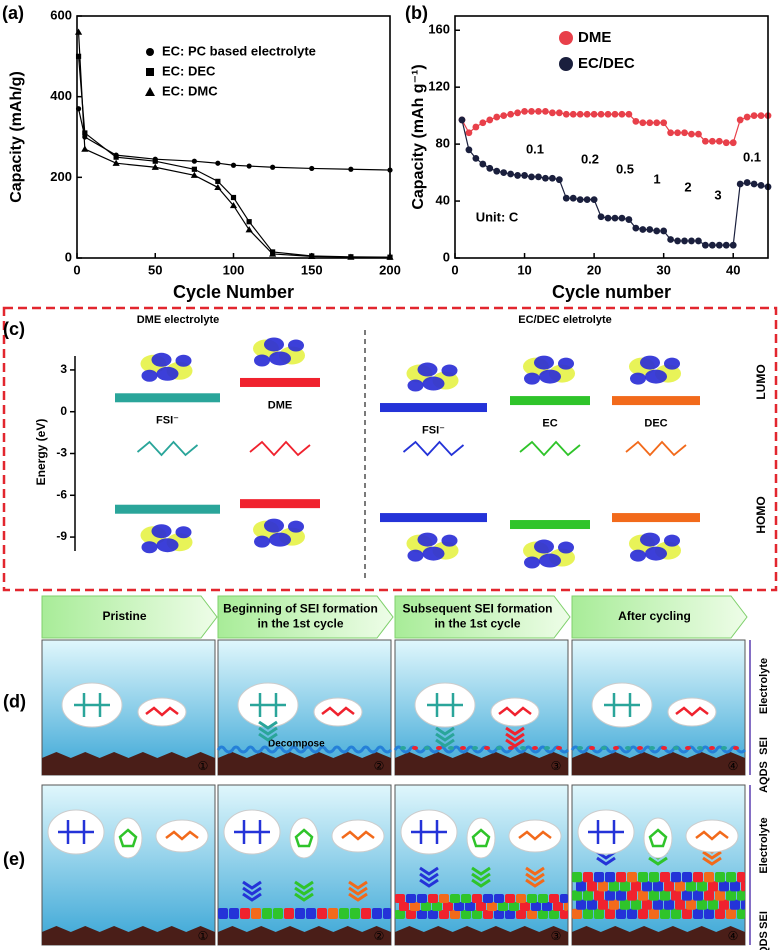 This screenshot has width=781, height=950. Describe the element at coordinates (203, 936) in the screenshot. I see `step-number: ①` at that location.